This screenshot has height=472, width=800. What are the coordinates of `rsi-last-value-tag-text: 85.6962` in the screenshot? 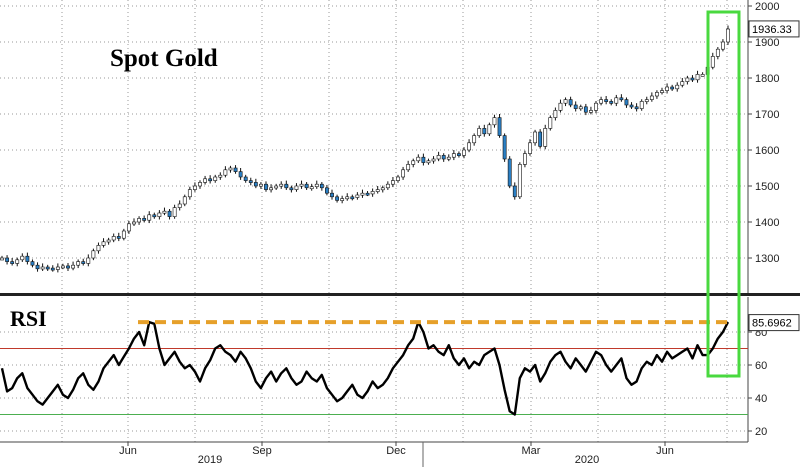 It's located at (772, 324).